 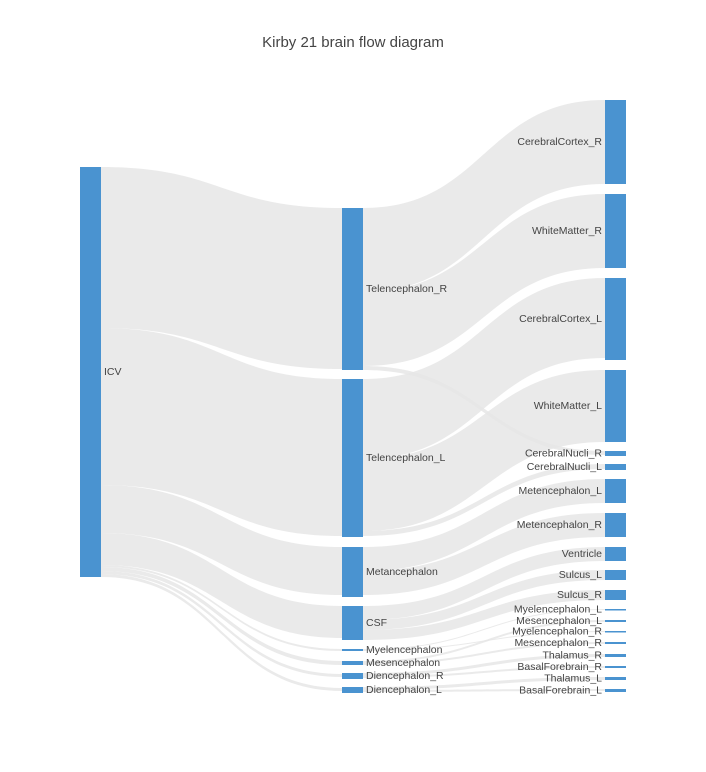 I want to click on node-cc_r, so click(x=615, y=142).